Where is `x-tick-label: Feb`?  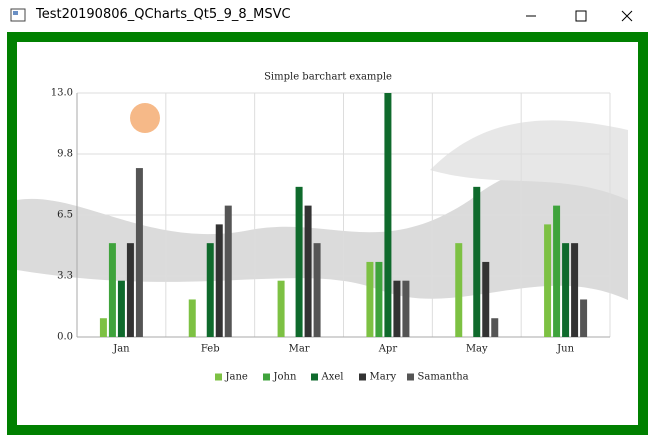 x-tick-label: Feb is located at coordinates (210, 349).